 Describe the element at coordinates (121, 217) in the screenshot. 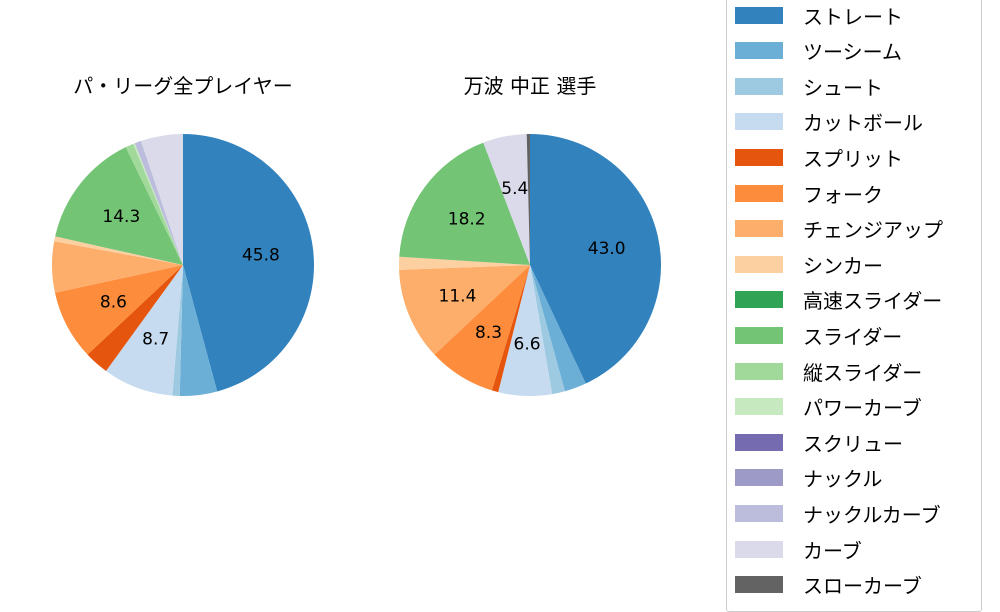

I see `slice-value-label: 14.3` at that location.